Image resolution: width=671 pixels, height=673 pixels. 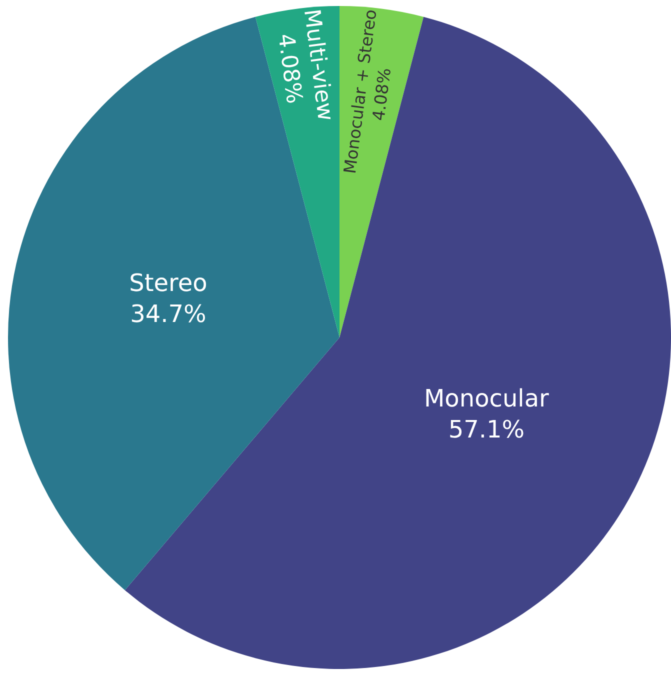 What do you see at coordinates (486, 430) in the screenshot?
I see `data-label: 57.1%` at bounding box center [486, 430].